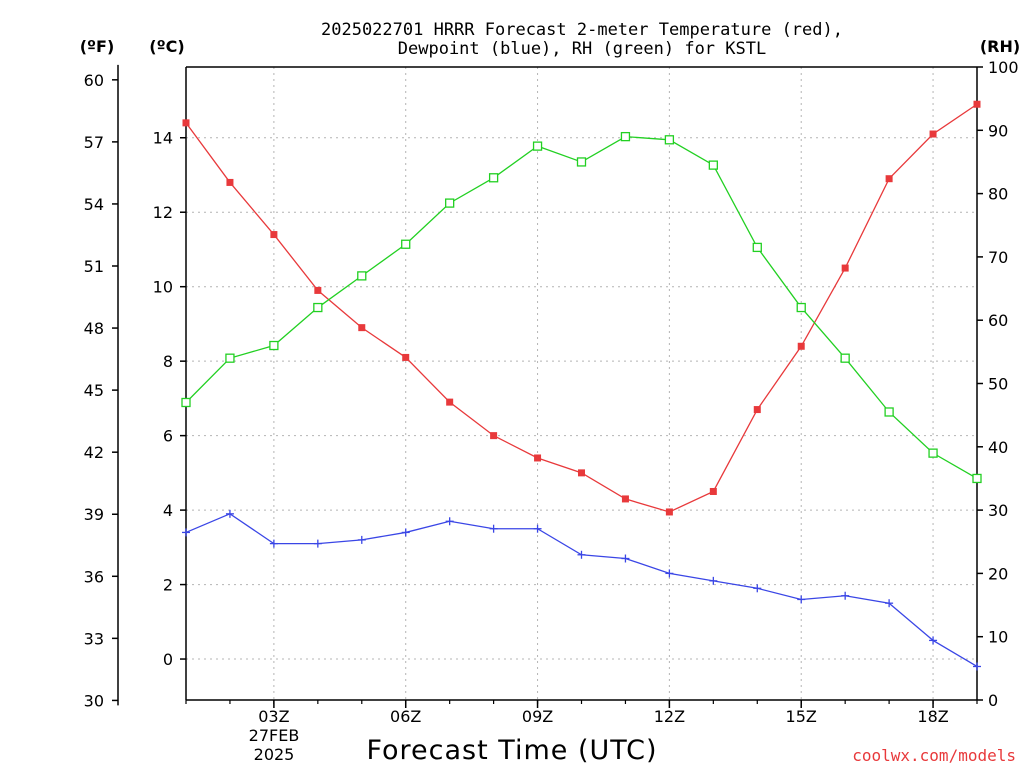 The width and height of the screenshot is (1024, 768). What do you see at coordinates (273, 716) in the screenshot?
I see `x-tick-label: 03Z` at bounding box center [273, 716].